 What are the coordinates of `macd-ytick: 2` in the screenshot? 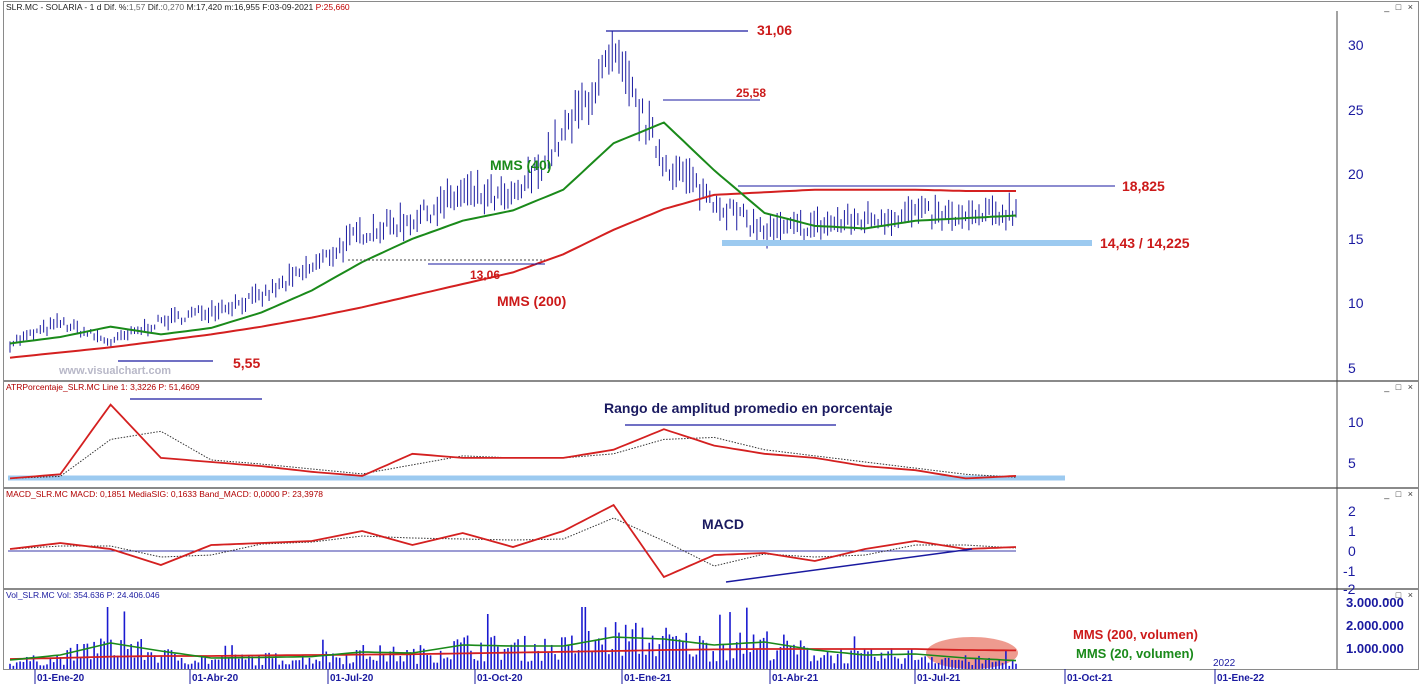 It's located at (1352, 511).